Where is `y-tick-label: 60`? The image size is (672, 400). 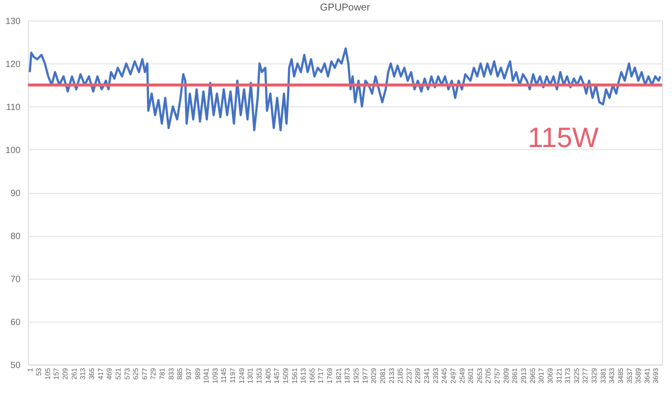
y-tick-label: 60 is located at coordinates (15, 321).